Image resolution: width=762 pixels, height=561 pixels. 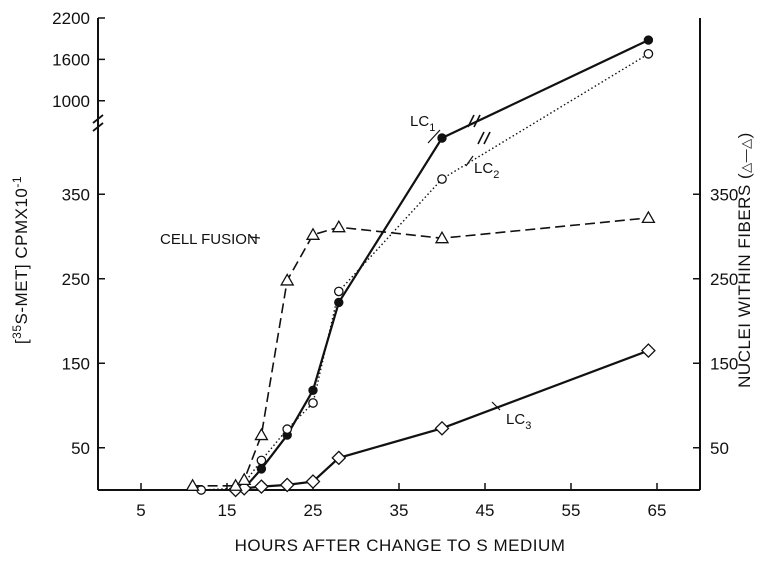 What do you see at coordinates (724, 363) in the screenshot?
I see `y2-tick-label: 150` at bounding box center [724, 363].